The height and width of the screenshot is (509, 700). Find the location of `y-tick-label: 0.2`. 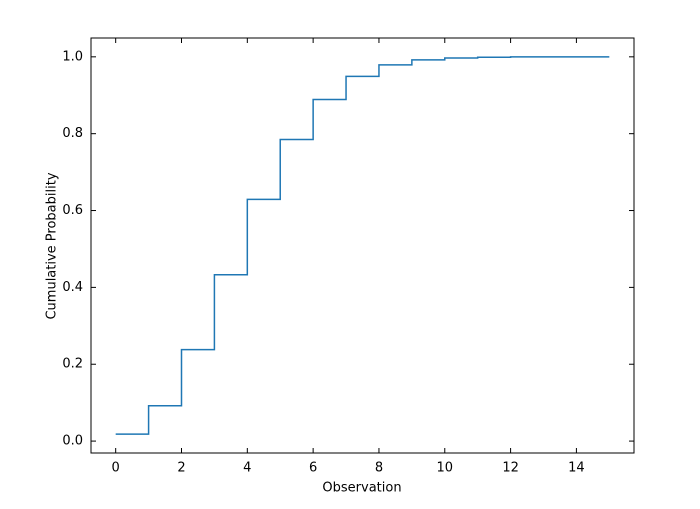

y-tick-label: 0.2 is located at coordinates (72, 364).